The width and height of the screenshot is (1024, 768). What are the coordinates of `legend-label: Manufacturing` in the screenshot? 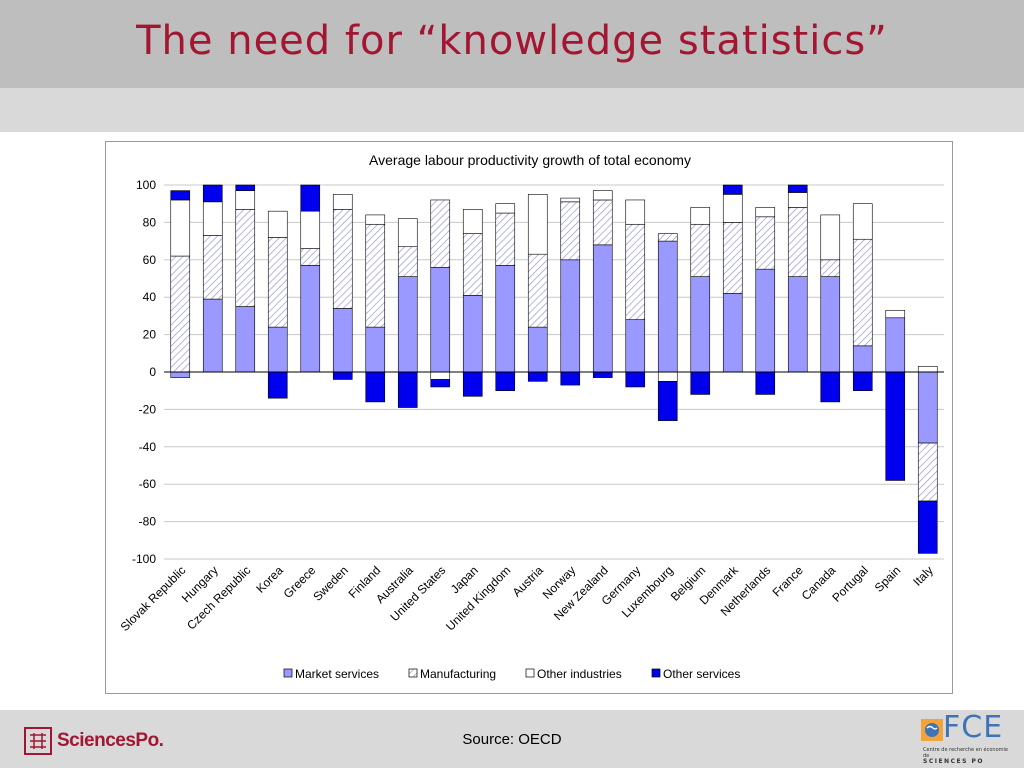 It's located at (458, 674).